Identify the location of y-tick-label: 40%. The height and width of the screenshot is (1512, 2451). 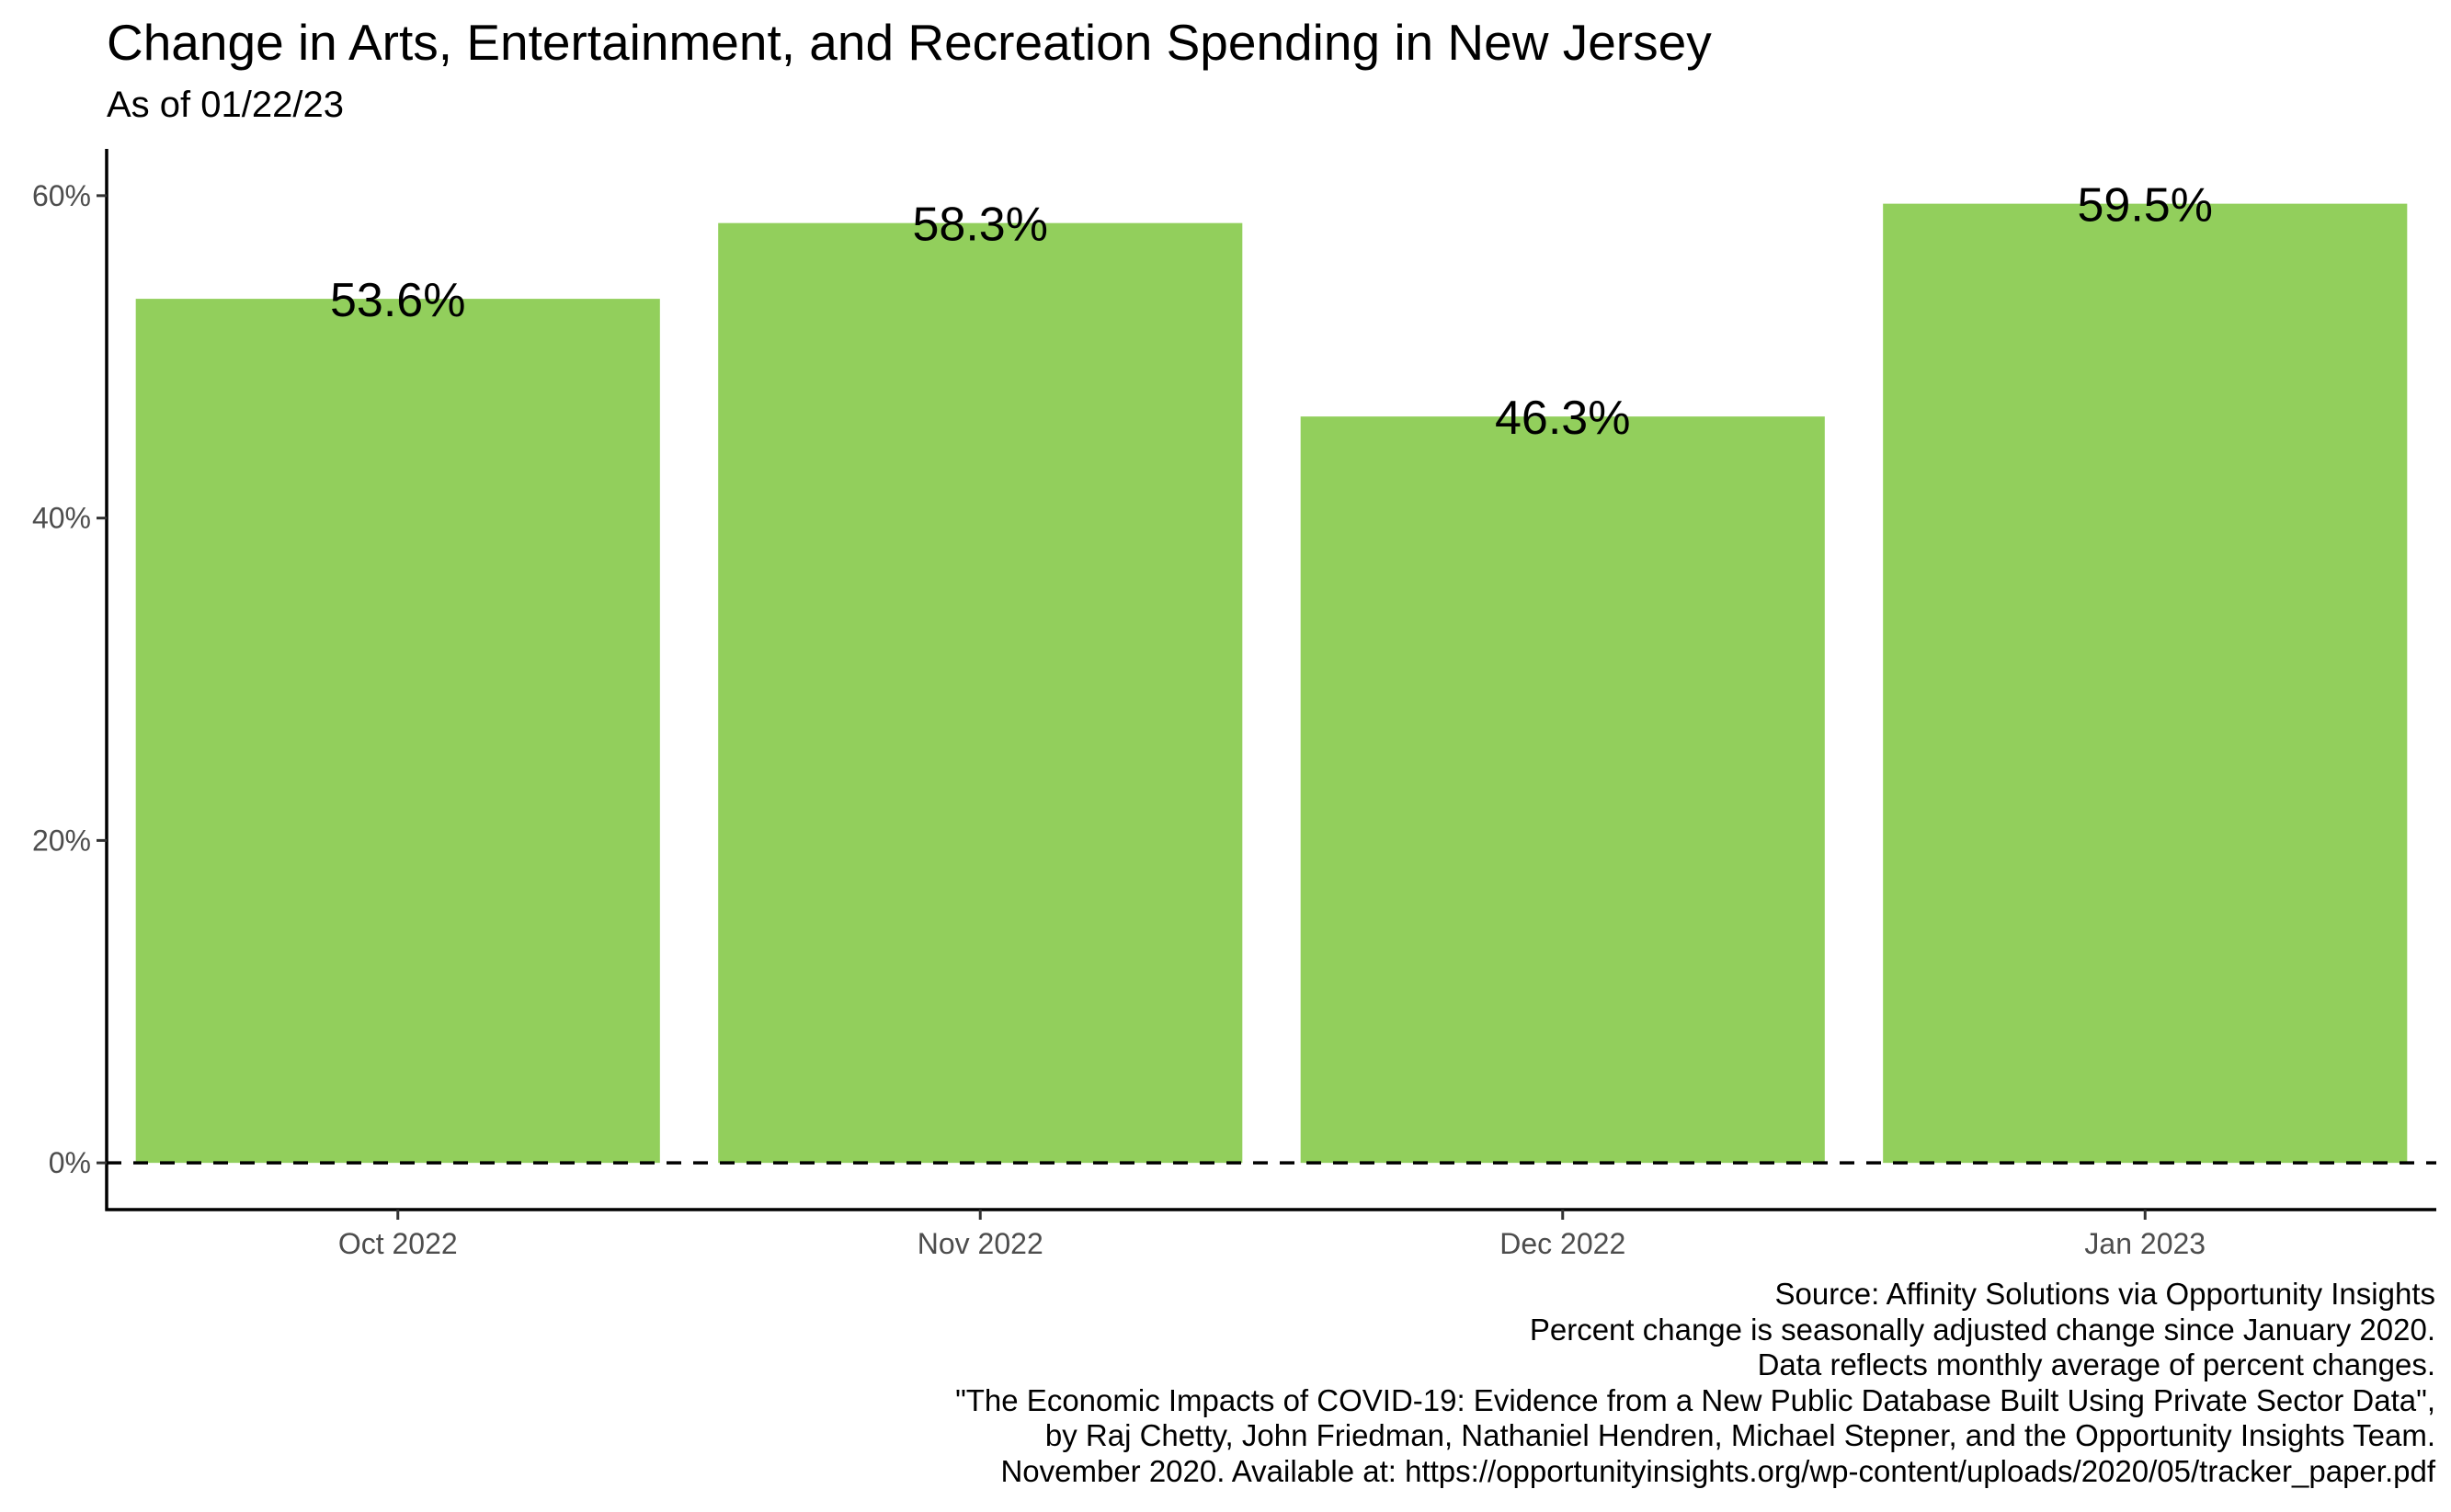
(61, 518).